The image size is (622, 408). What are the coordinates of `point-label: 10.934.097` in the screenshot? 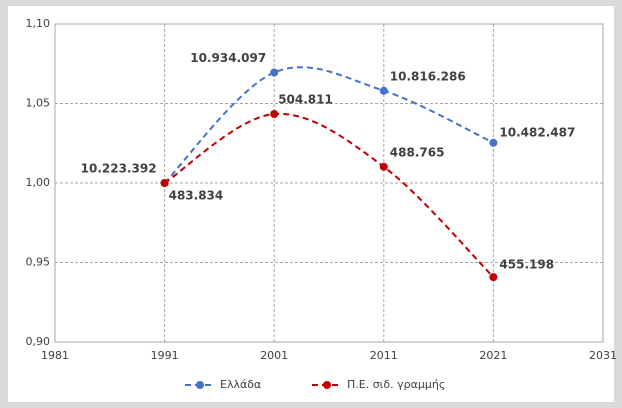 It's located at (228, 58).